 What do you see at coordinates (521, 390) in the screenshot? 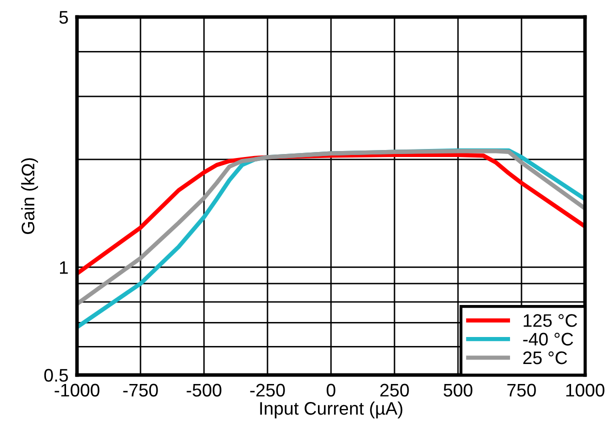
I see `x-tick-label: 750` at bounding box center [521, 390].